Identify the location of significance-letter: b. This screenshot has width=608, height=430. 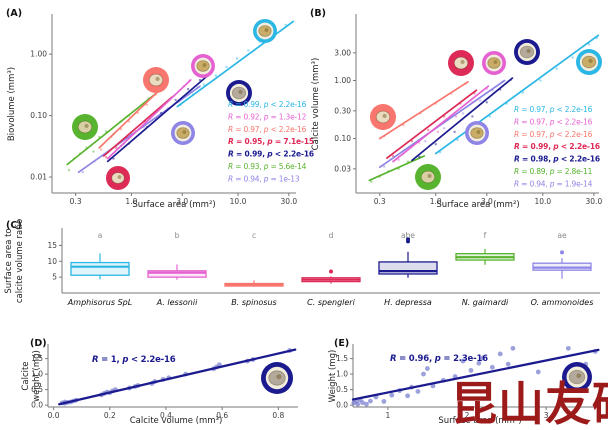
(177, 235).